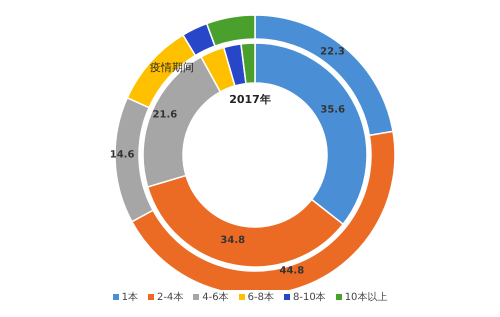  Describe the element at coordinates (366, 297) in the screenshot. I see `legend-label: 10本以上` at that location.